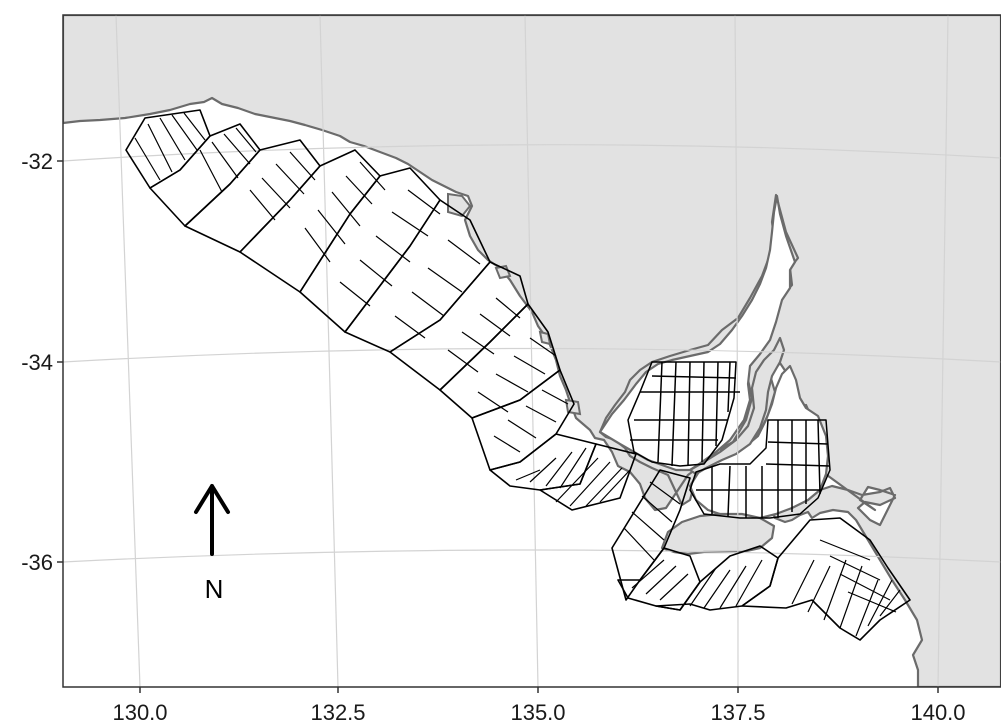  I want to click on coastal-islands, so click(514, 304).